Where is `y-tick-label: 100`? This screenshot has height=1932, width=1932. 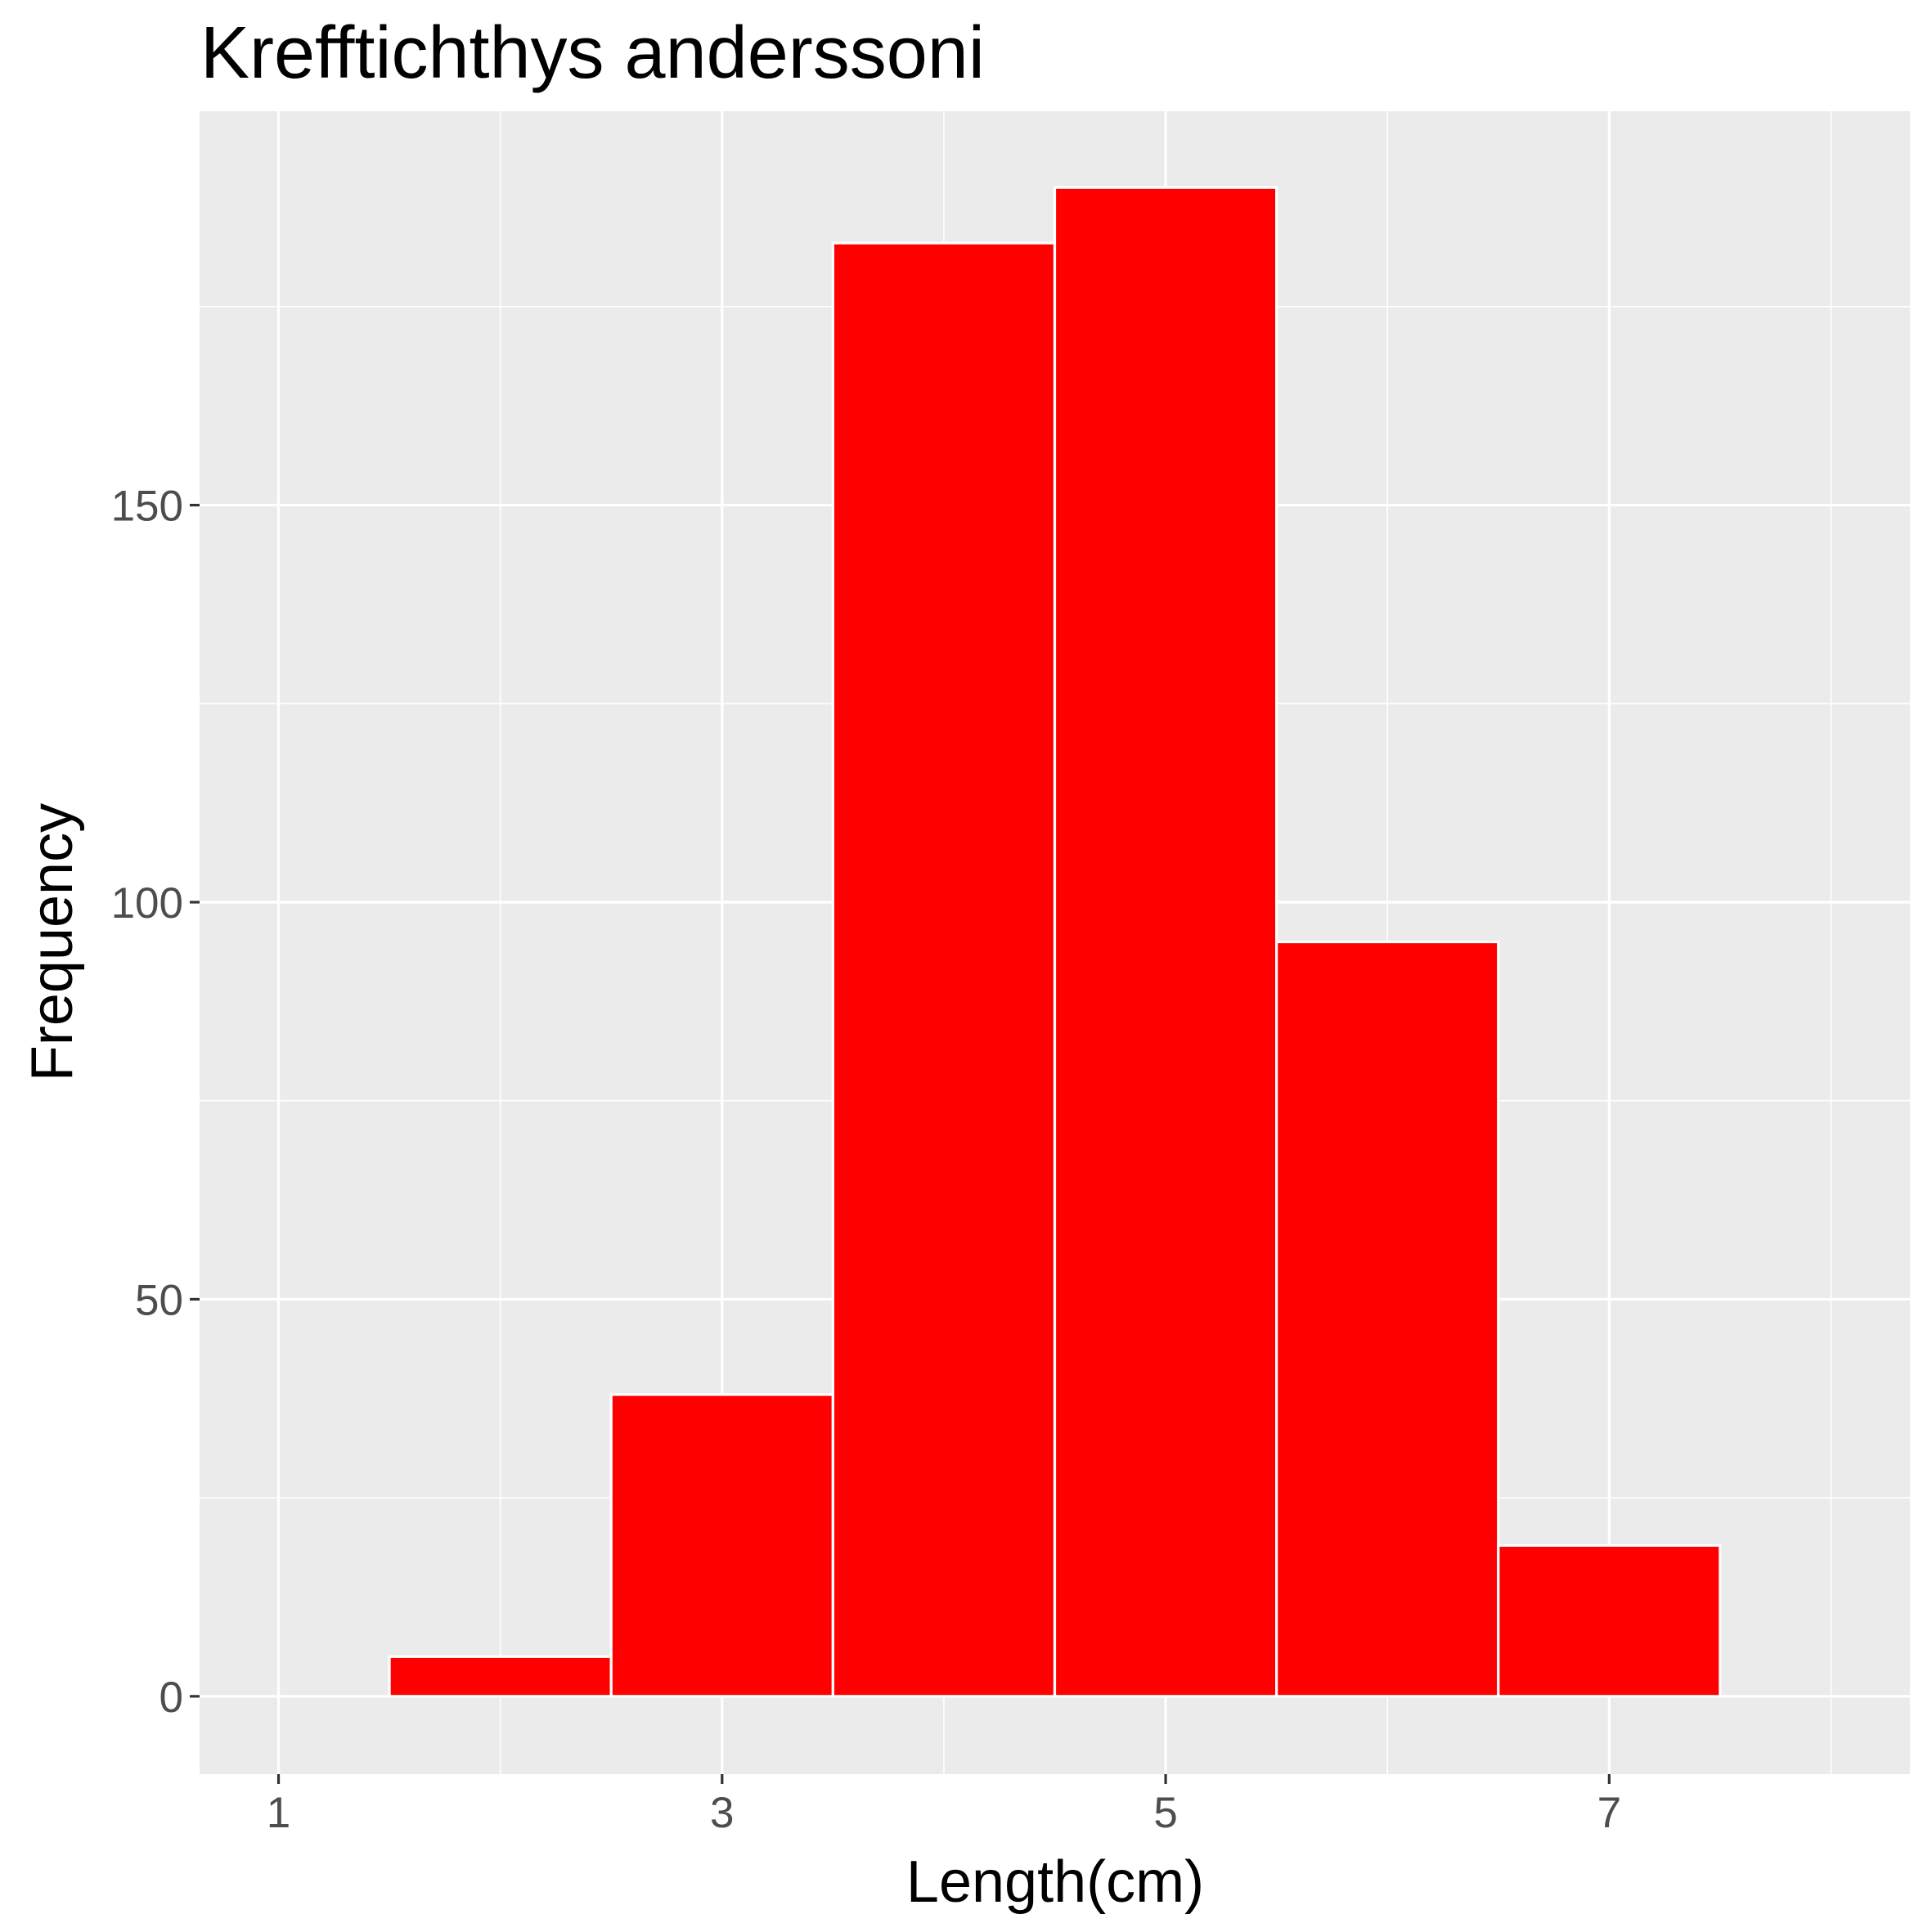
y-tick-label: 100 is located at coordinates (147, 904).